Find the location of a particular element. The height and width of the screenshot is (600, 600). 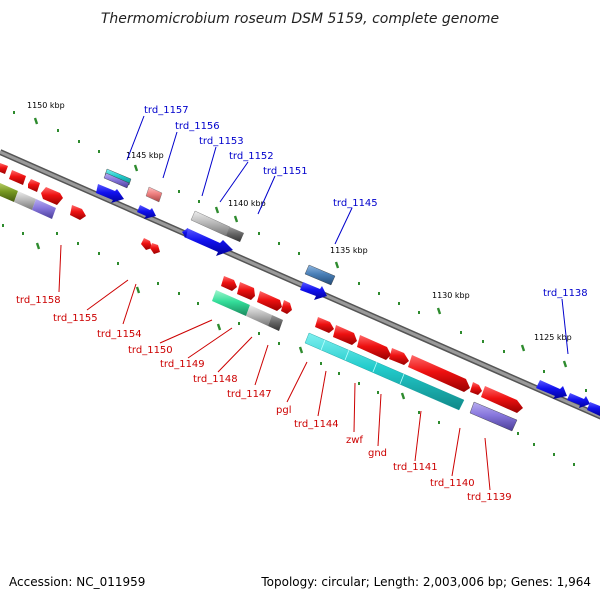

gene-trd-1138-arrow3 is located at coordinates (593, 409).